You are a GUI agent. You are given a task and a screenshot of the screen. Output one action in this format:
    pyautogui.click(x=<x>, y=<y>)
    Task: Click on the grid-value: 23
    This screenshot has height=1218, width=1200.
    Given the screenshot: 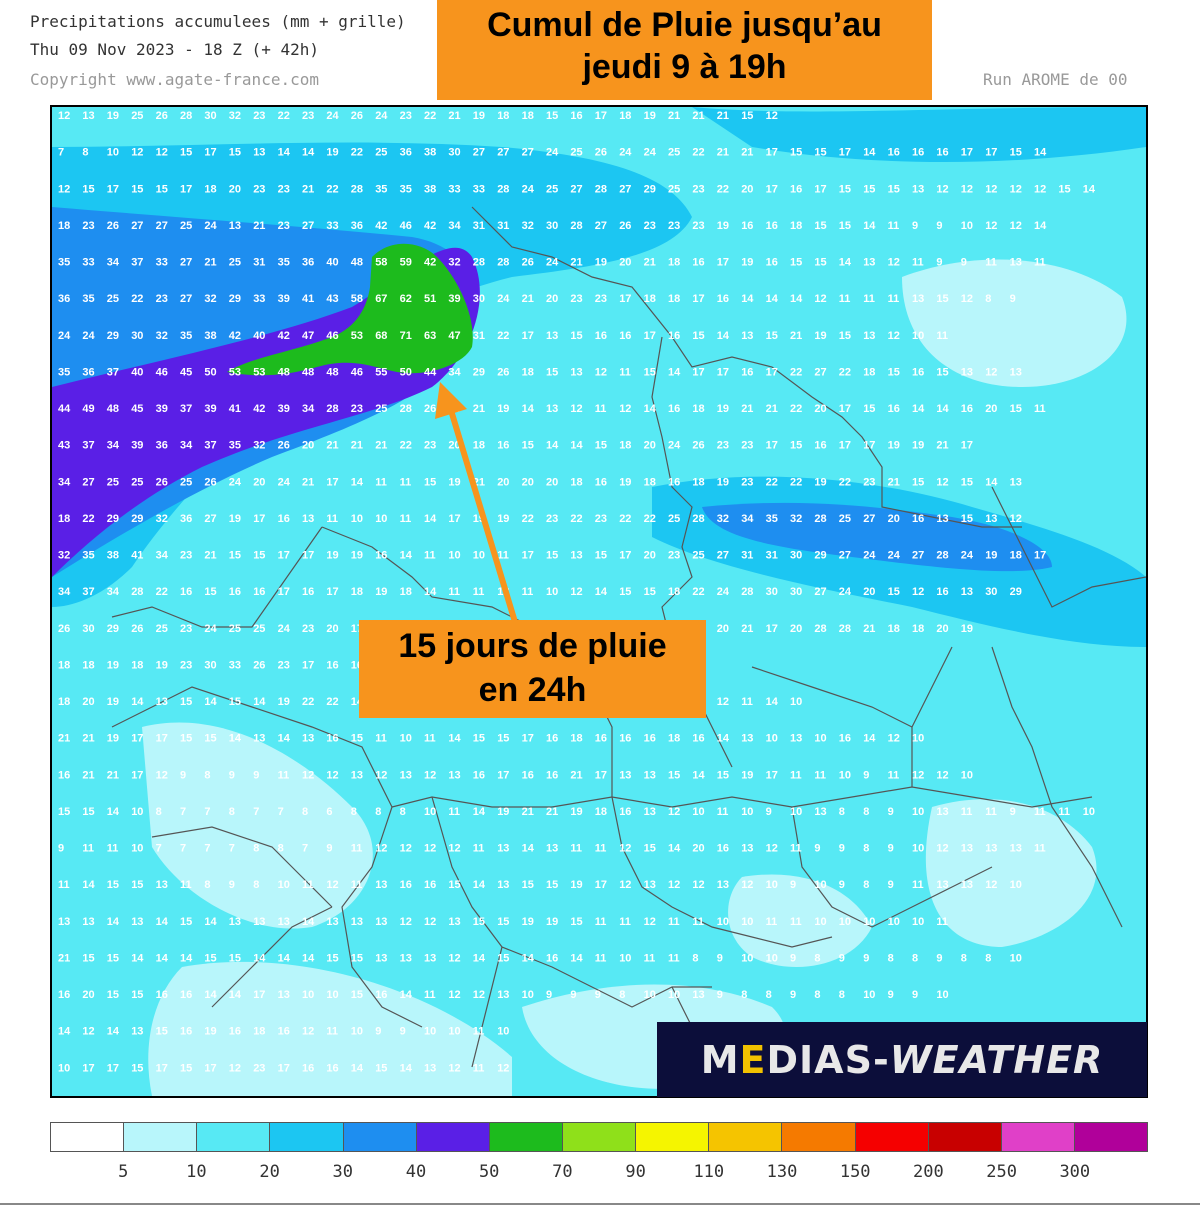 What is the action you would take?
    pyautogui.click(x=162, y=299)
    